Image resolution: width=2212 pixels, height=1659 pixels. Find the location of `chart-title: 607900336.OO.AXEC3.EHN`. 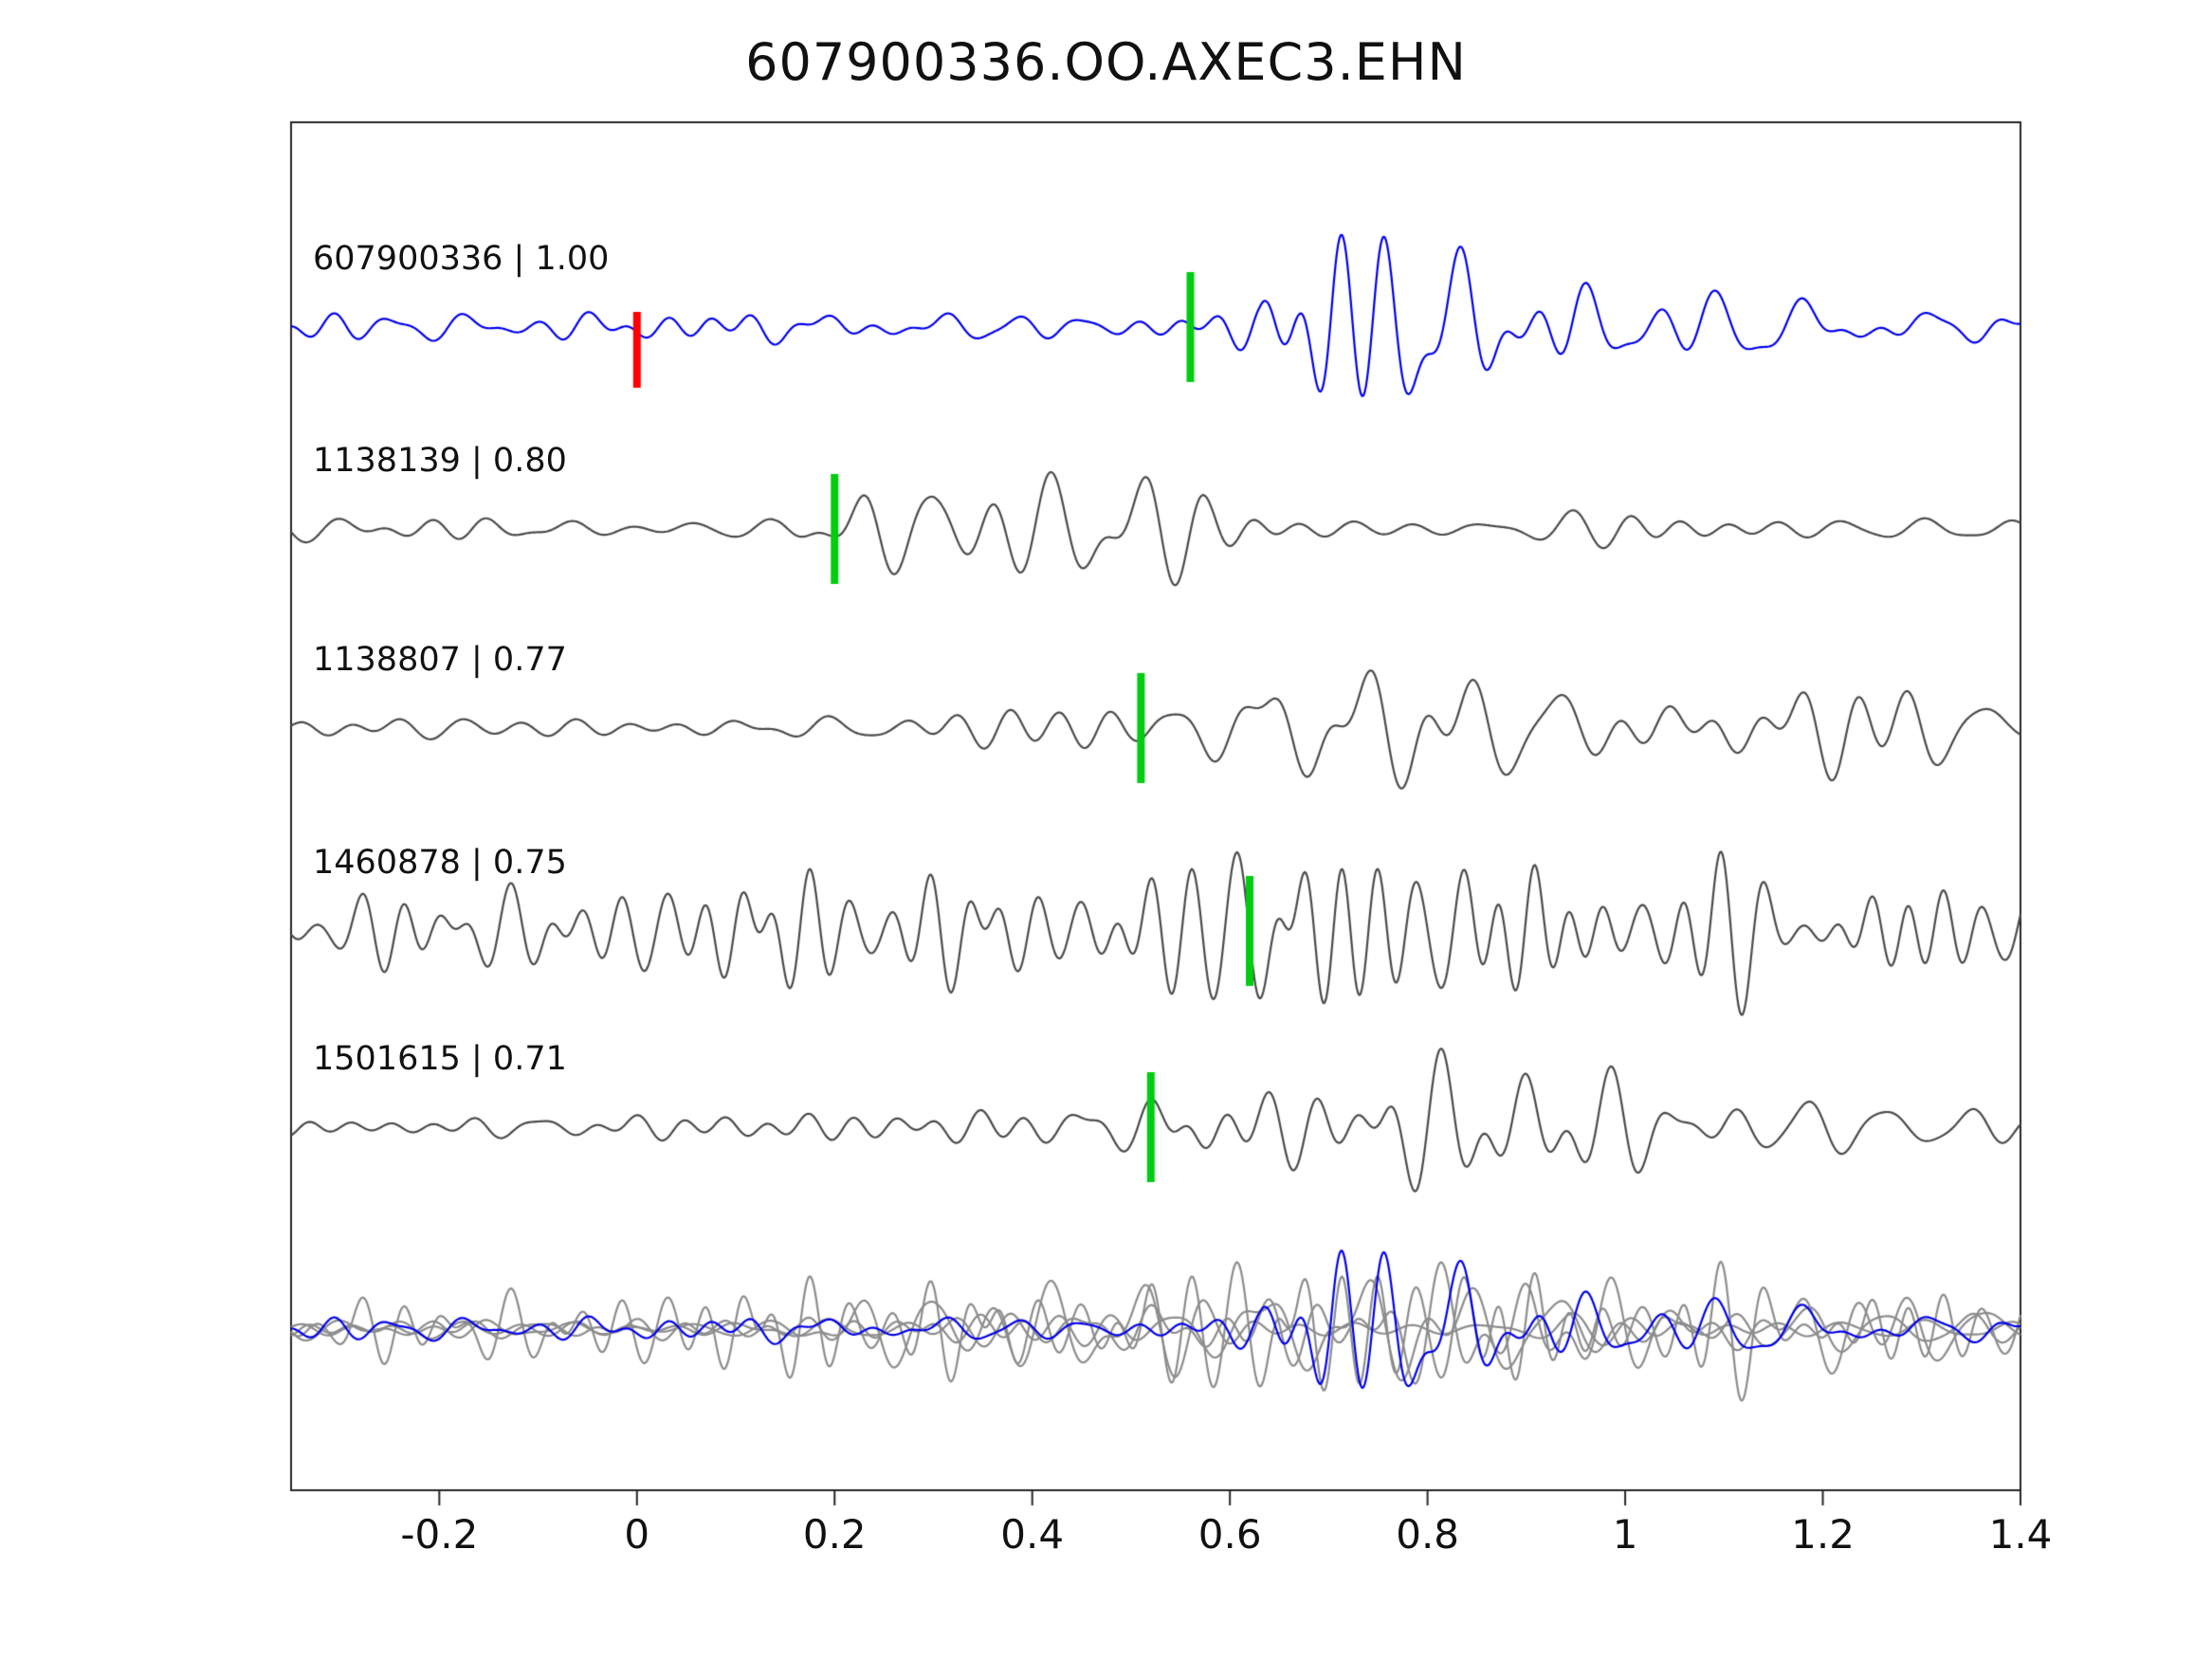

chart-title: 607900336.OO.AXEC3.EHN is located at coordinates (1106, 62).